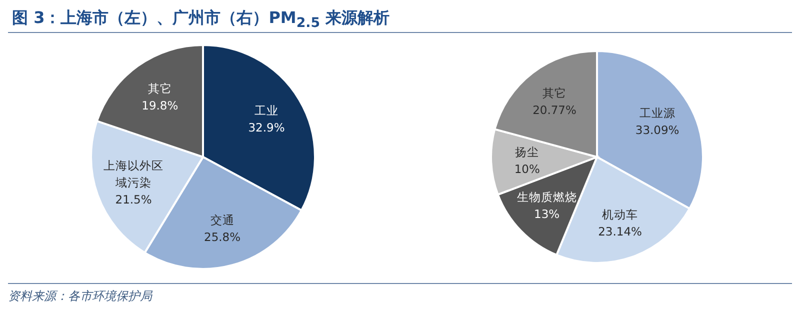  What do you see at coordinates (134, 174) in the screenshot?
I see `slice-label: 上海以外区域污染` at bounding box center [134, 174].